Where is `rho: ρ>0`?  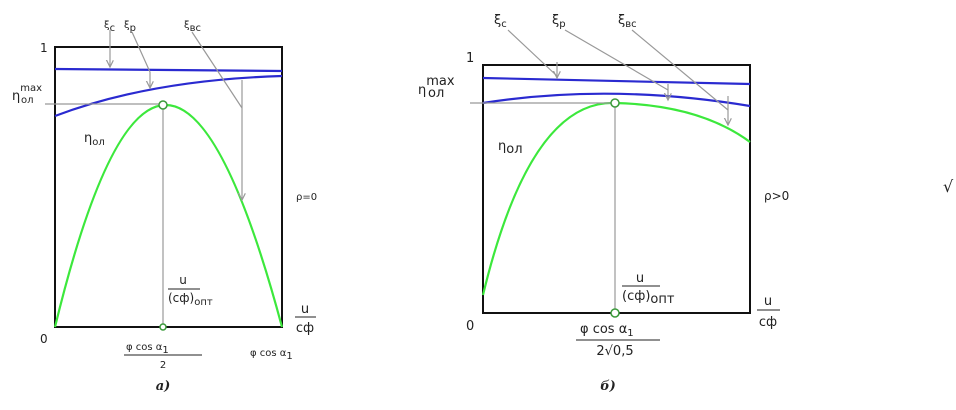 rho: ρ>0 is located at coordinates (776, 196).